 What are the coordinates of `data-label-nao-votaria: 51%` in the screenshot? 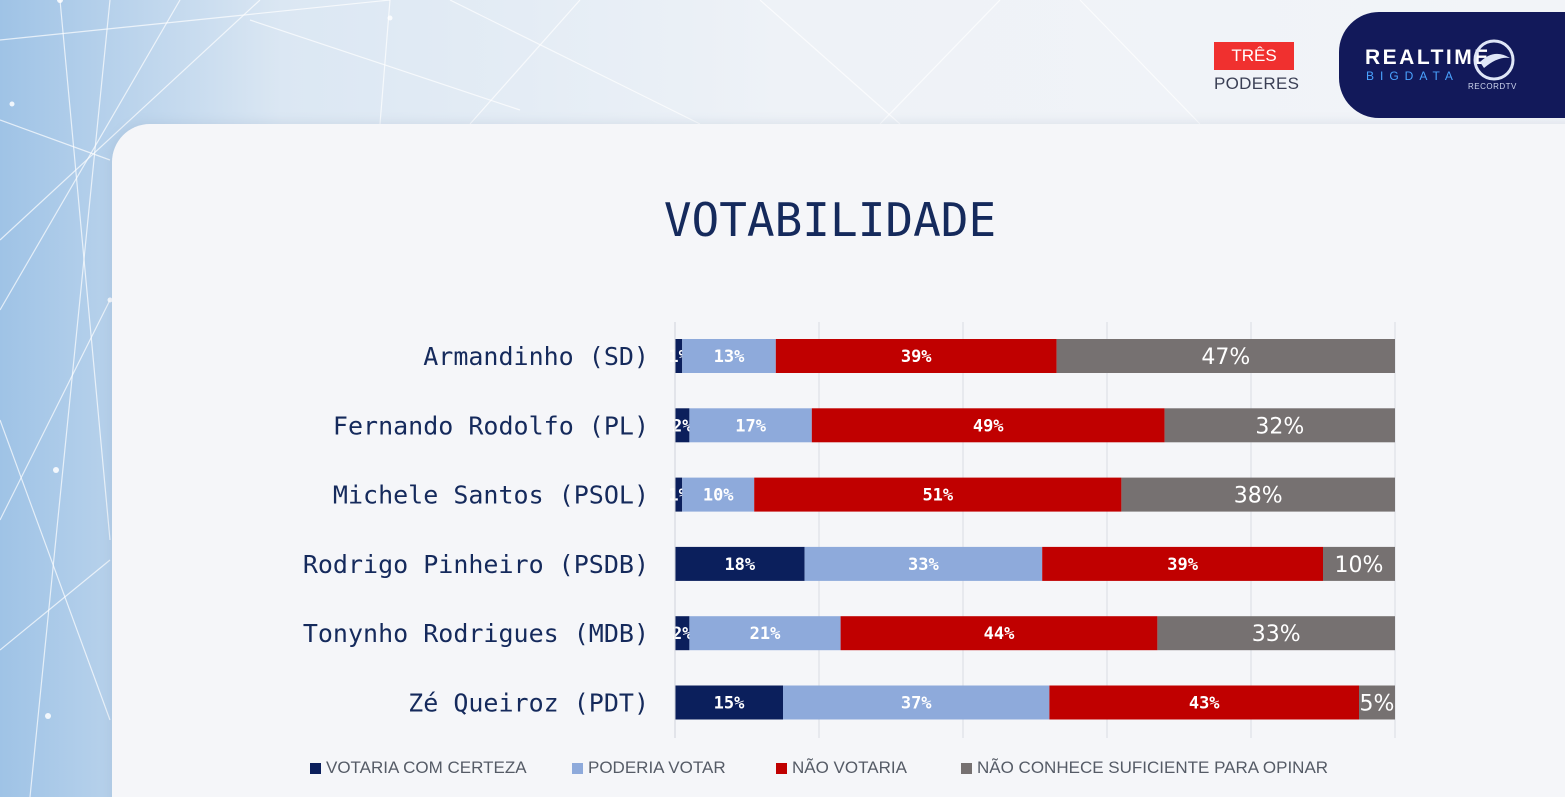 It's located at (937, 496).